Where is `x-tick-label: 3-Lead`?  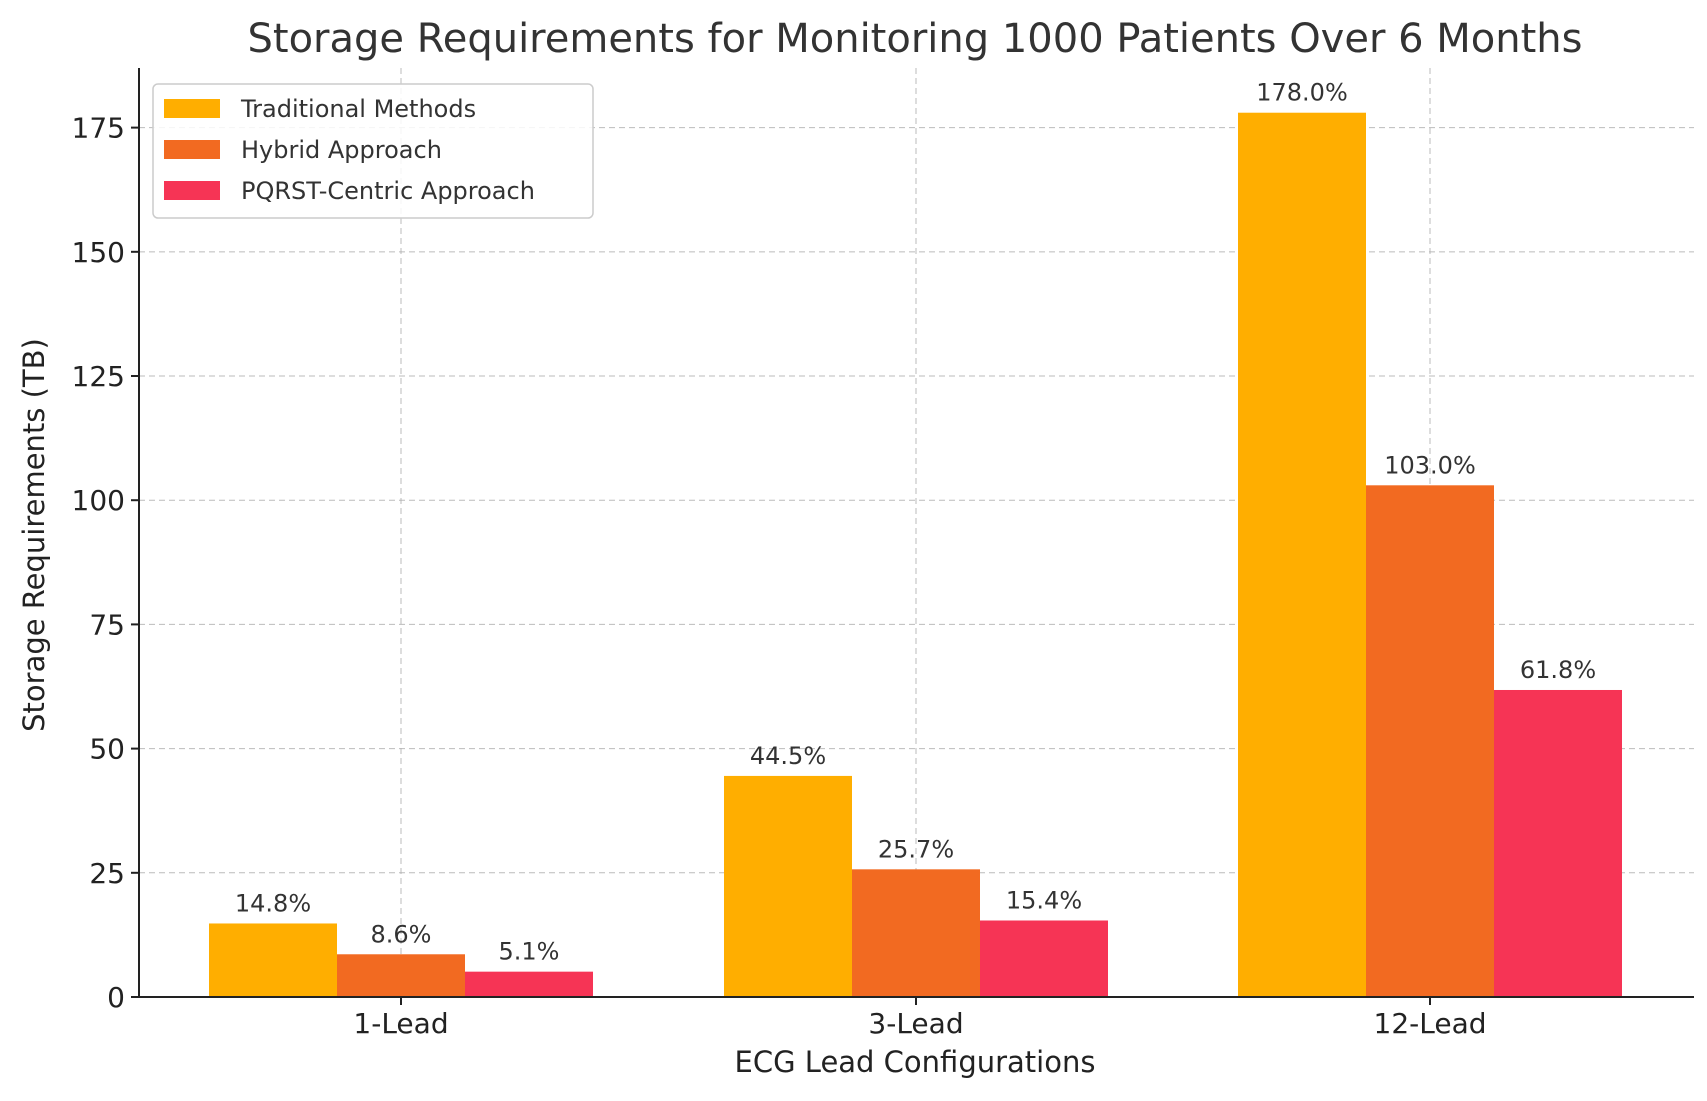 x-tick-label: 3-Lead is located at coordinates (915, 1023).